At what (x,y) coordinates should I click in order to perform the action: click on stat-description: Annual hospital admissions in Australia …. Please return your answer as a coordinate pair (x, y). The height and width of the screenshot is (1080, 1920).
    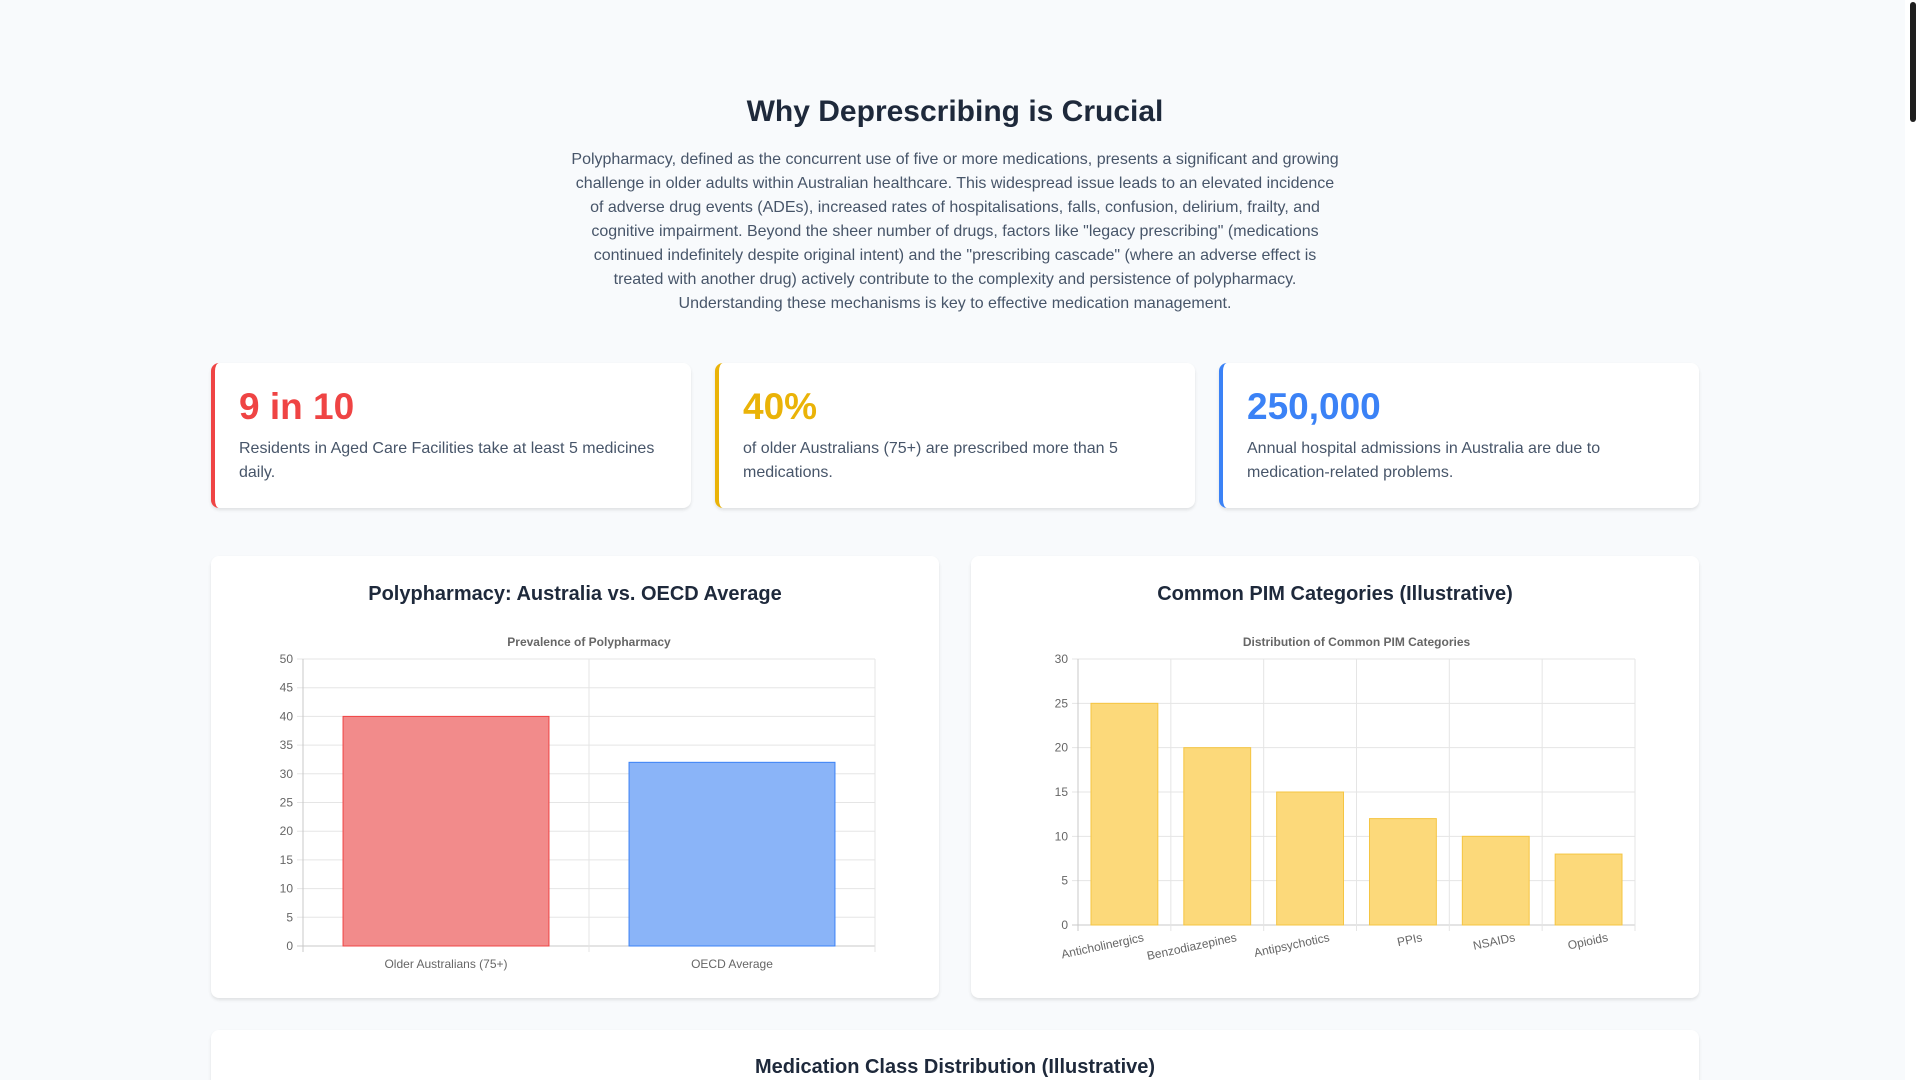
    Looking at the image, I should click on (1424, 460).